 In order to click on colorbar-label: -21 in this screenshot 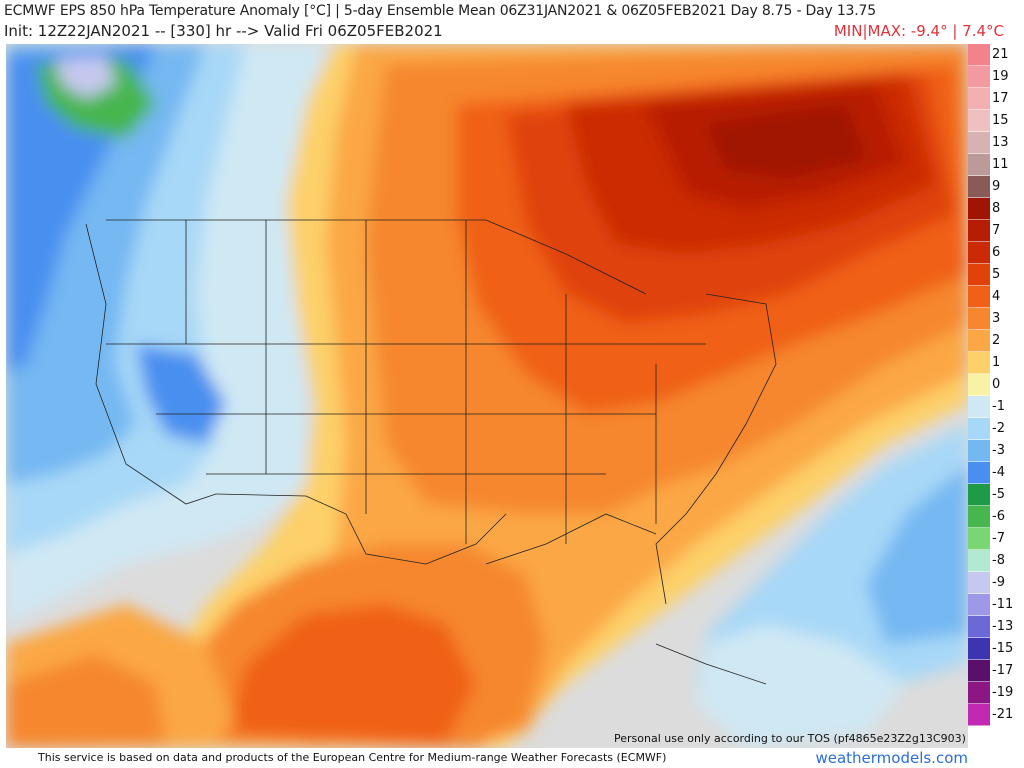, I will do `click(1003, 714)`.